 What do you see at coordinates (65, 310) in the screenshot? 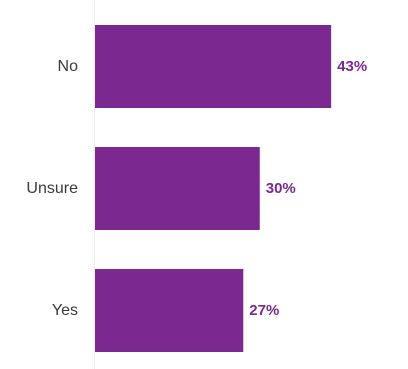
I see `category-label-yes: Yes` at bounding box center [65, 310].